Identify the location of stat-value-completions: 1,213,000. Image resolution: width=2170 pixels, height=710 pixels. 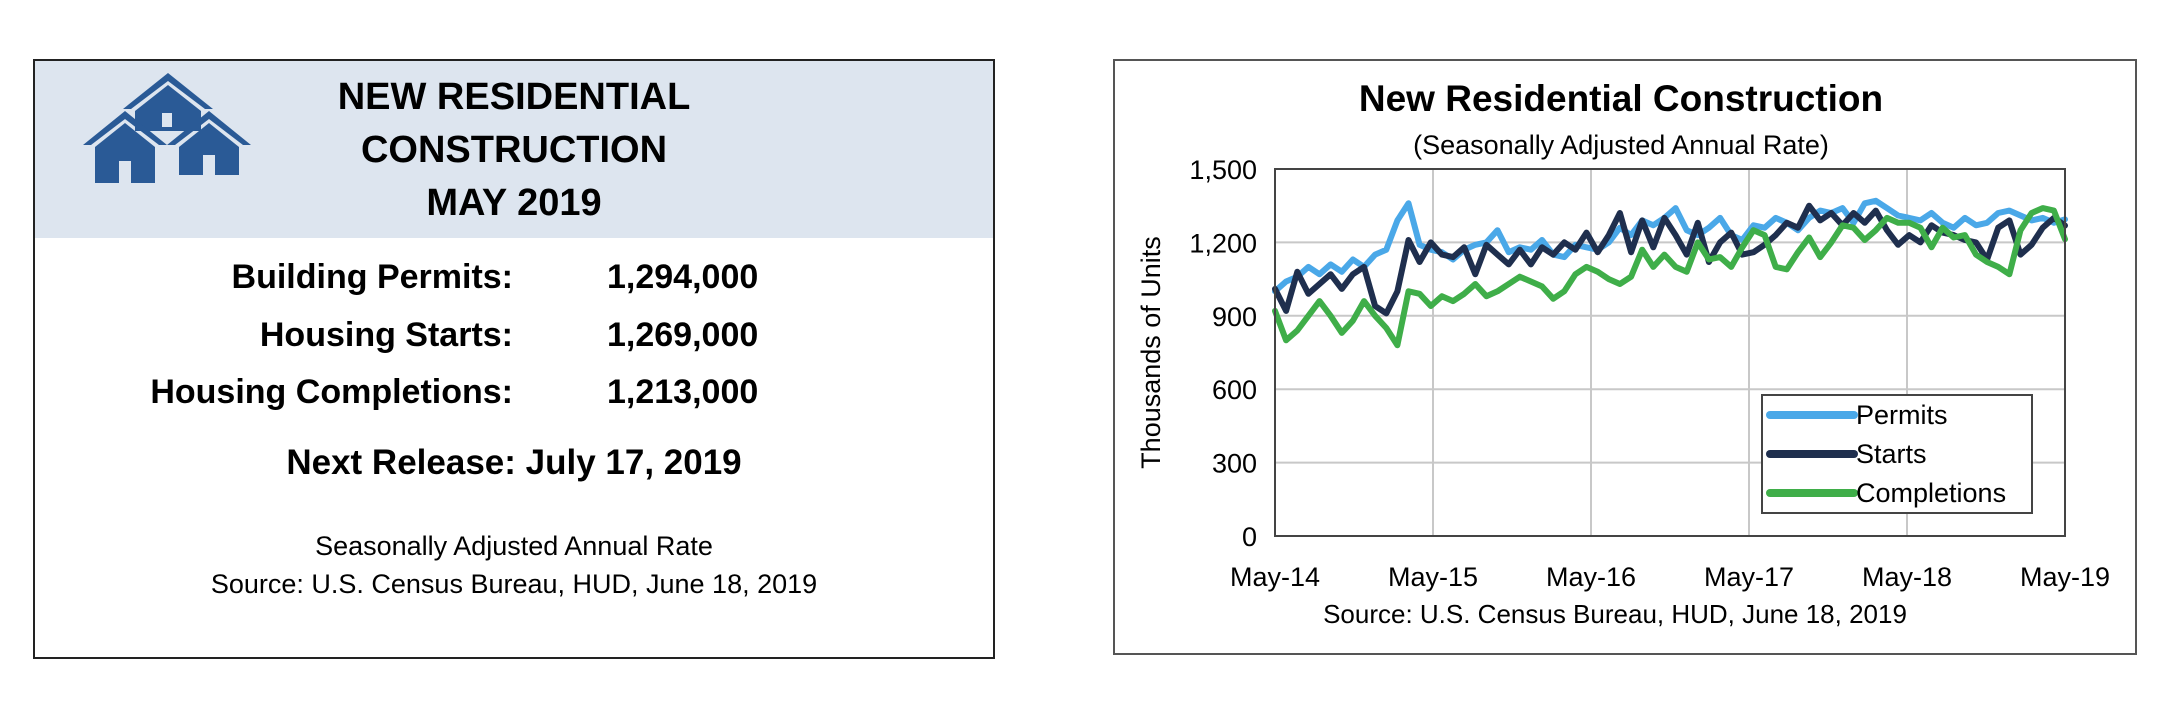
(683, 392).